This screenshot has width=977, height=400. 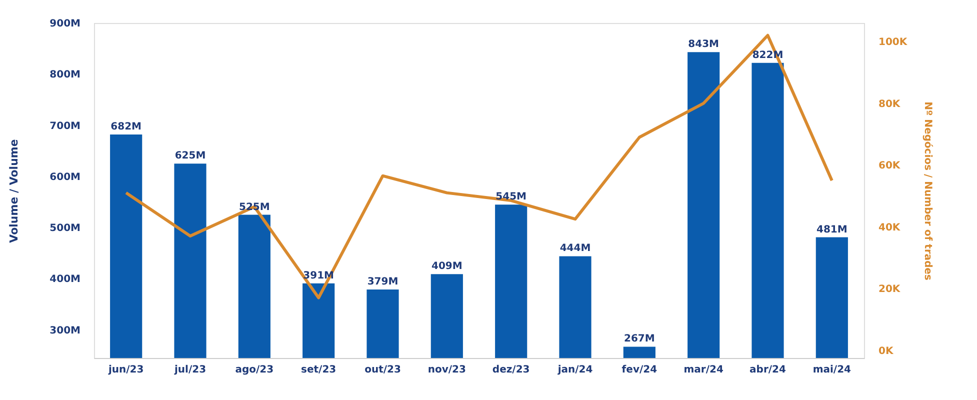 I want to click on y2-tick-label: 0K, so click(x=886, y=351).